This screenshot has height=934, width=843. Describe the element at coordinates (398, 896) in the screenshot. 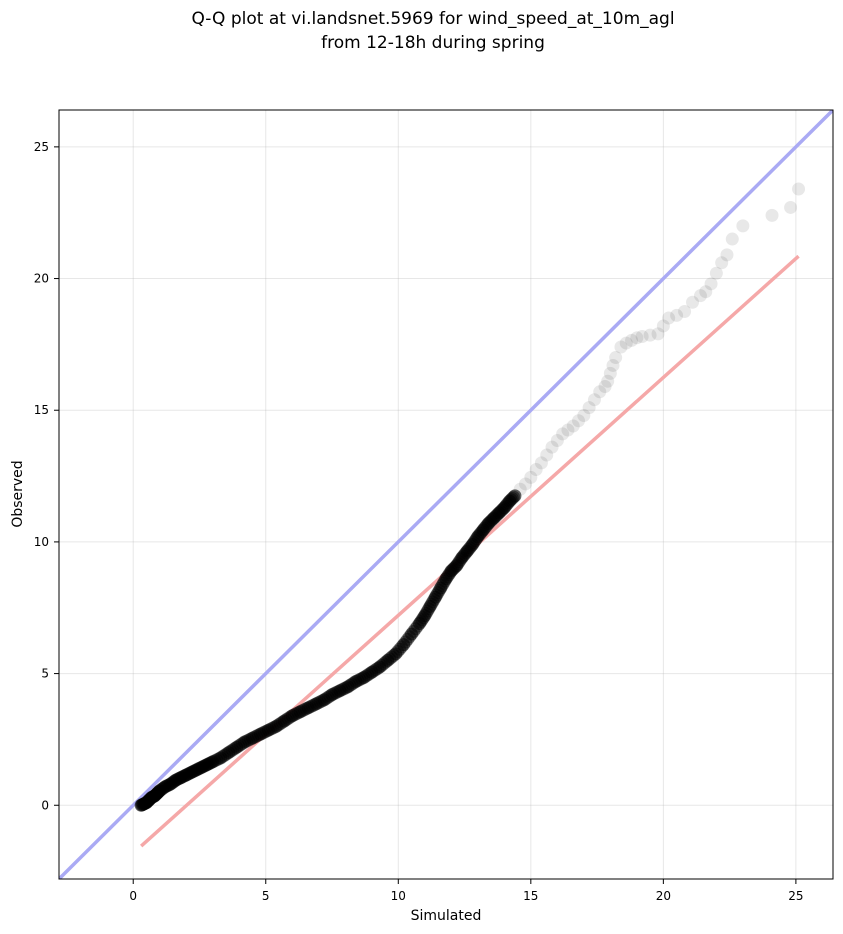

I see `x-tick-label: 10` at that location.